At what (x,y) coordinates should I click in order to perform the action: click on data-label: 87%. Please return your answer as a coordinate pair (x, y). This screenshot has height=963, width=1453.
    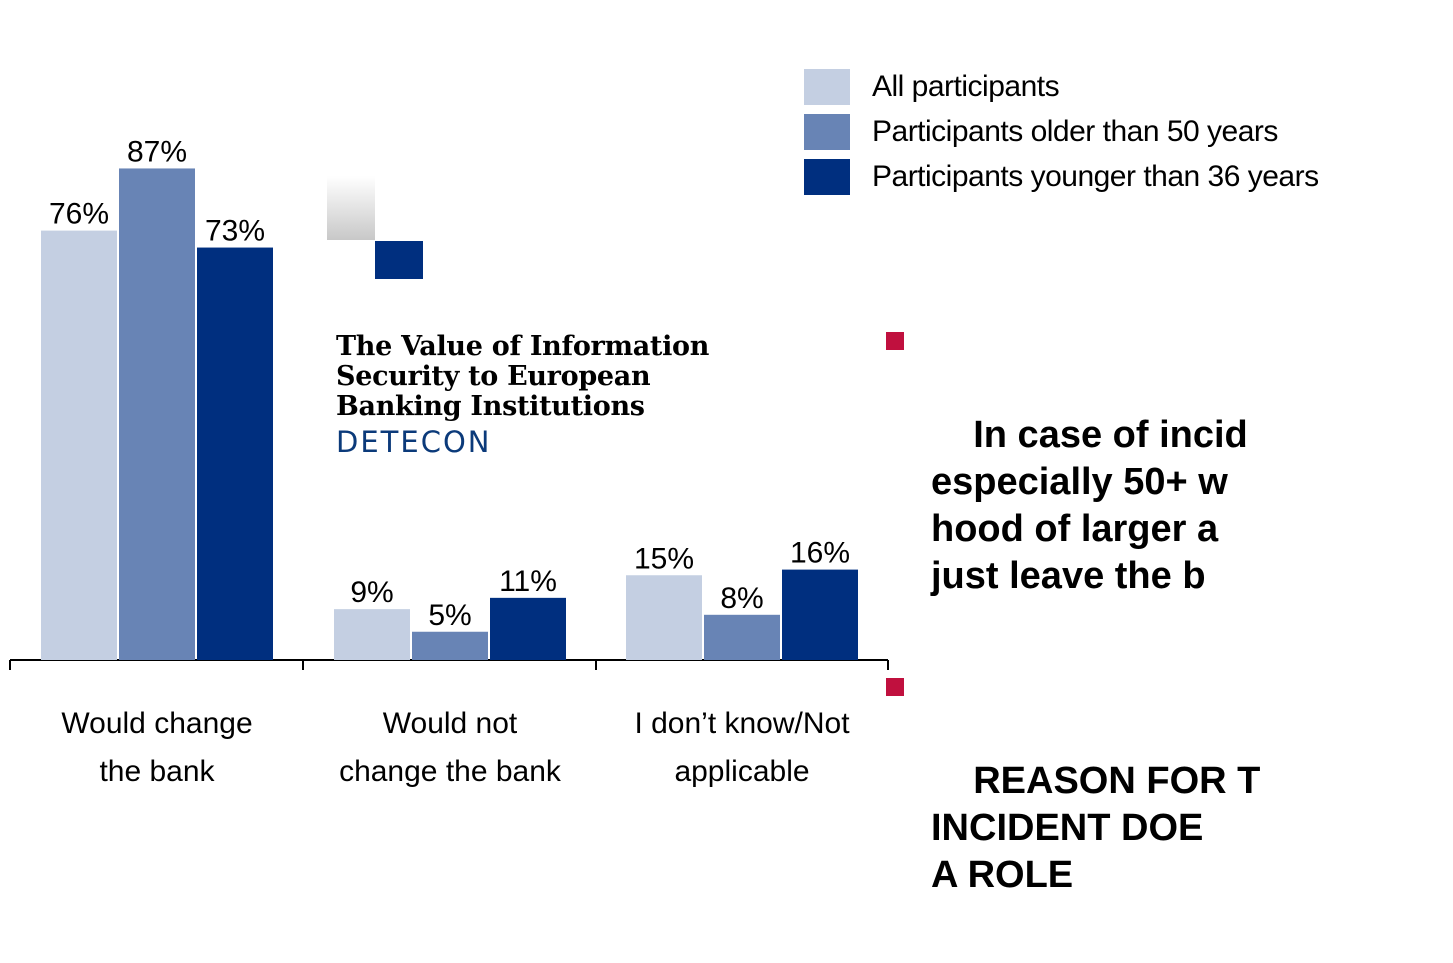
    Looking at the image, I should click on (157, 151).